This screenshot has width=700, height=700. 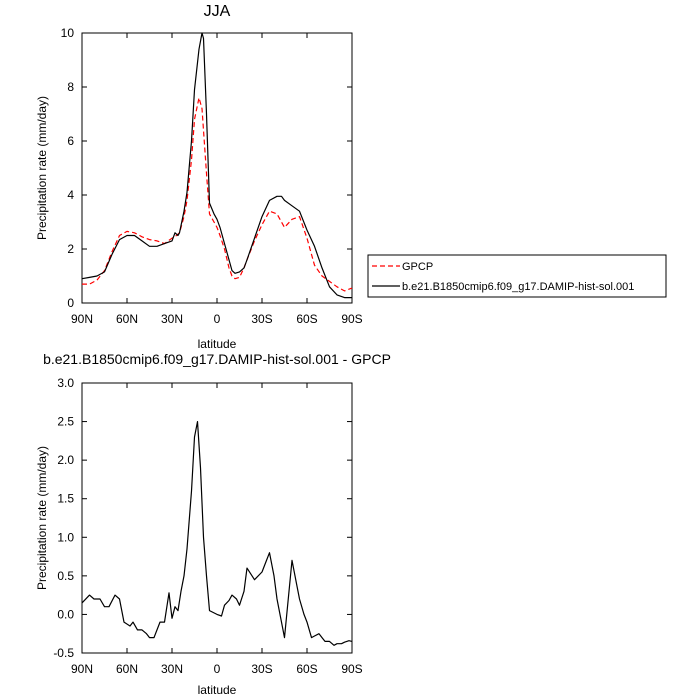 I want to click on top-x-tick-label: 30N, so click(x=172, y=319).